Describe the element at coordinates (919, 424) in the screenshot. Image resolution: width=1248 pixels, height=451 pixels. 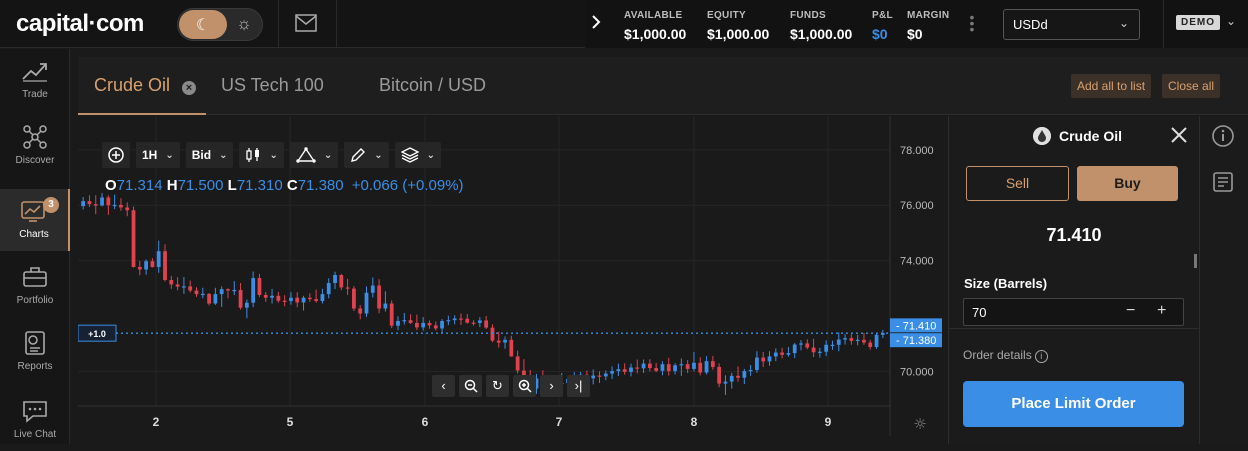
I see `gear-icon: ☼` at that location.